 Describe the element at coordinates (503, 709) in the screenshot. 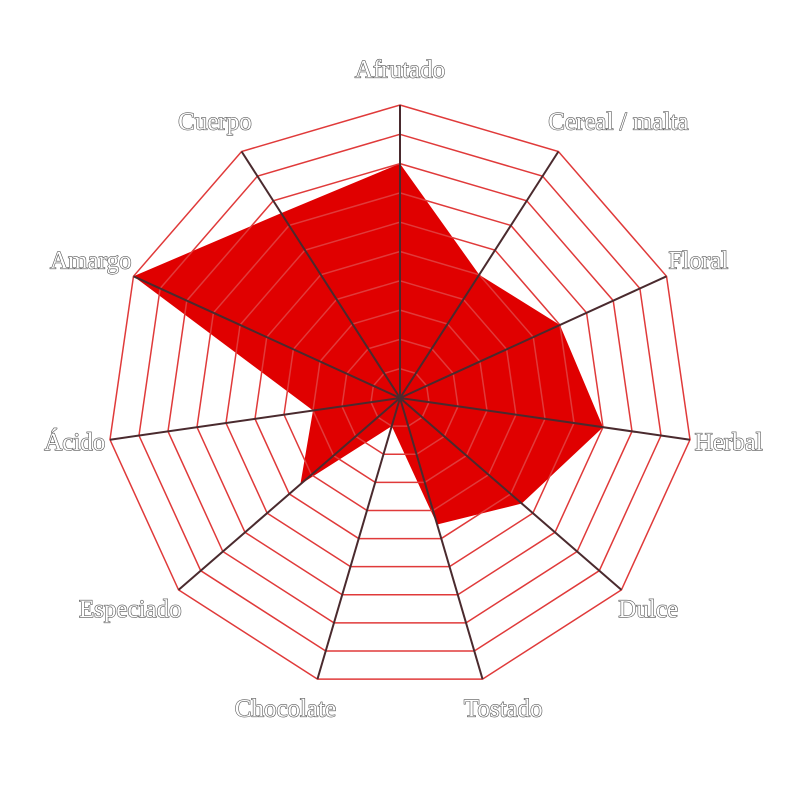

I see `axis-label: Tostado` at that location.